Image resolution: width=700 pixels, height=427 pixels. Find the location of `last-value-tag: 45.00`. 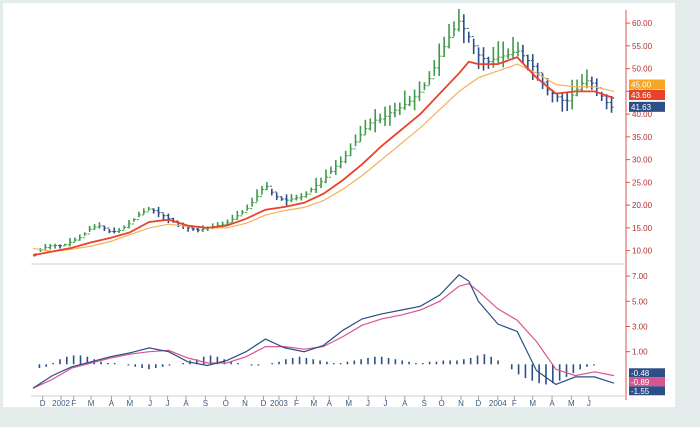

last-value-tag: 45.00 is located at coordinates (647, 84).